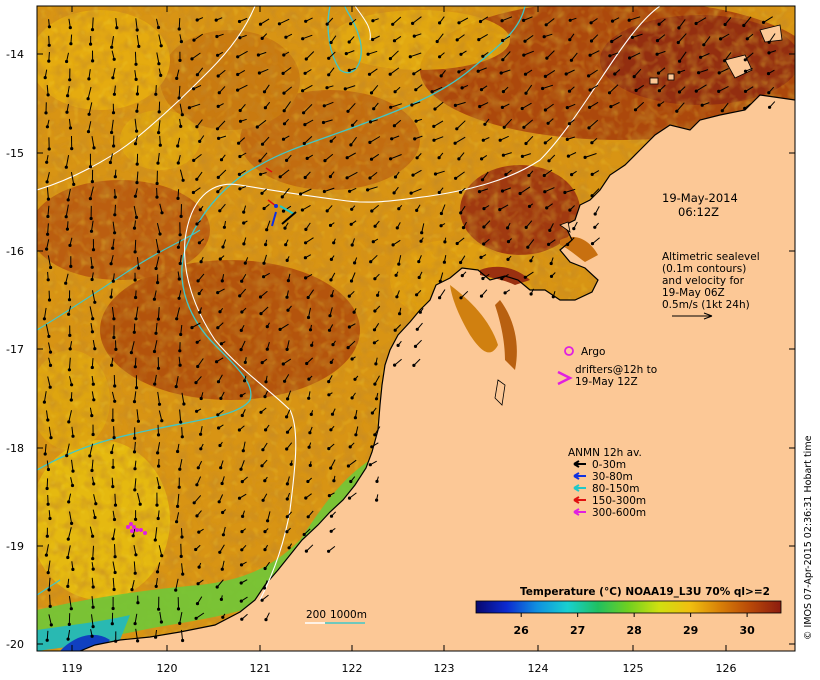 This screenshot has height=680, width=820. I want to click on svg-text: (0.1m contours), so click(704, 269).